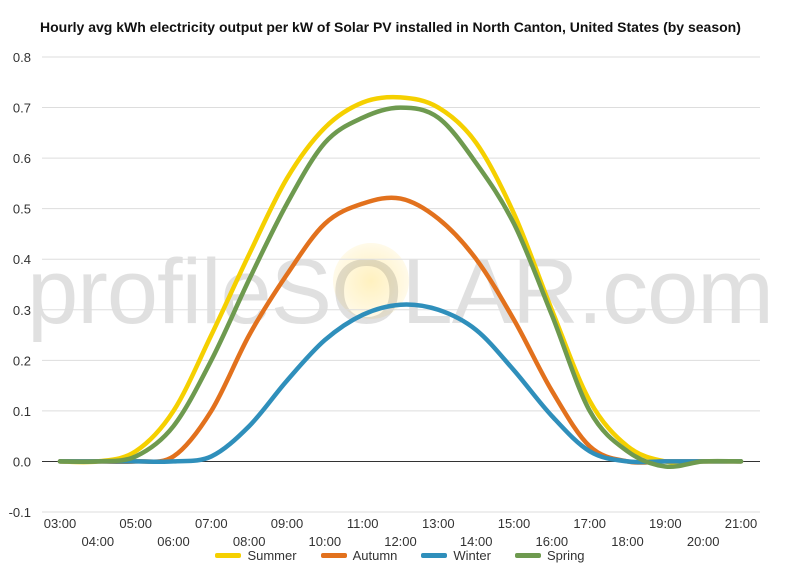  I want to click on y-tick-label: 0.1, so click(22, 411).